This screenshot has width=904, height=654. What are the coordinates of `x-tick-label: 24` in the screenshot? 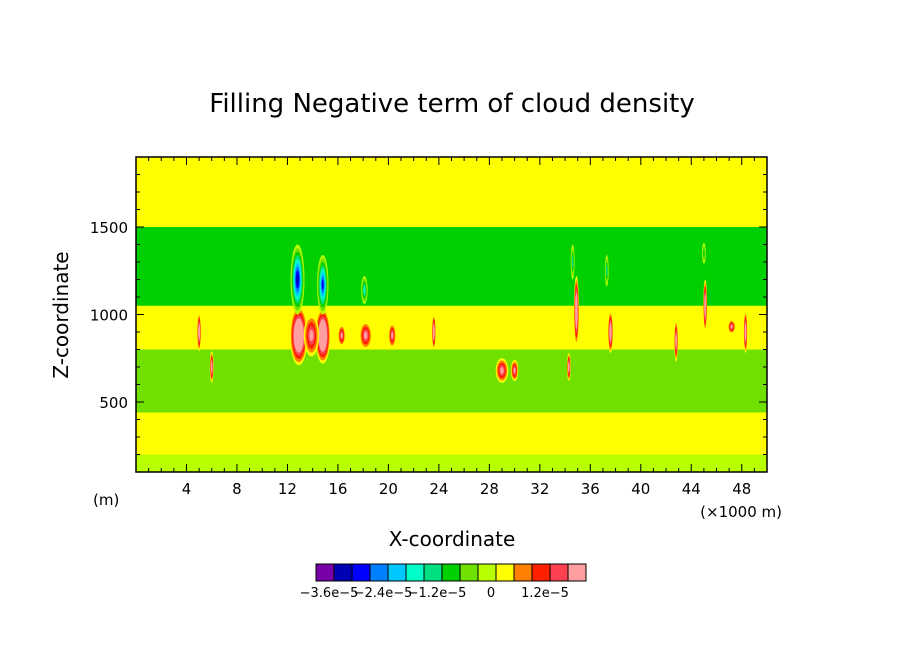 It's located at (438, 489).